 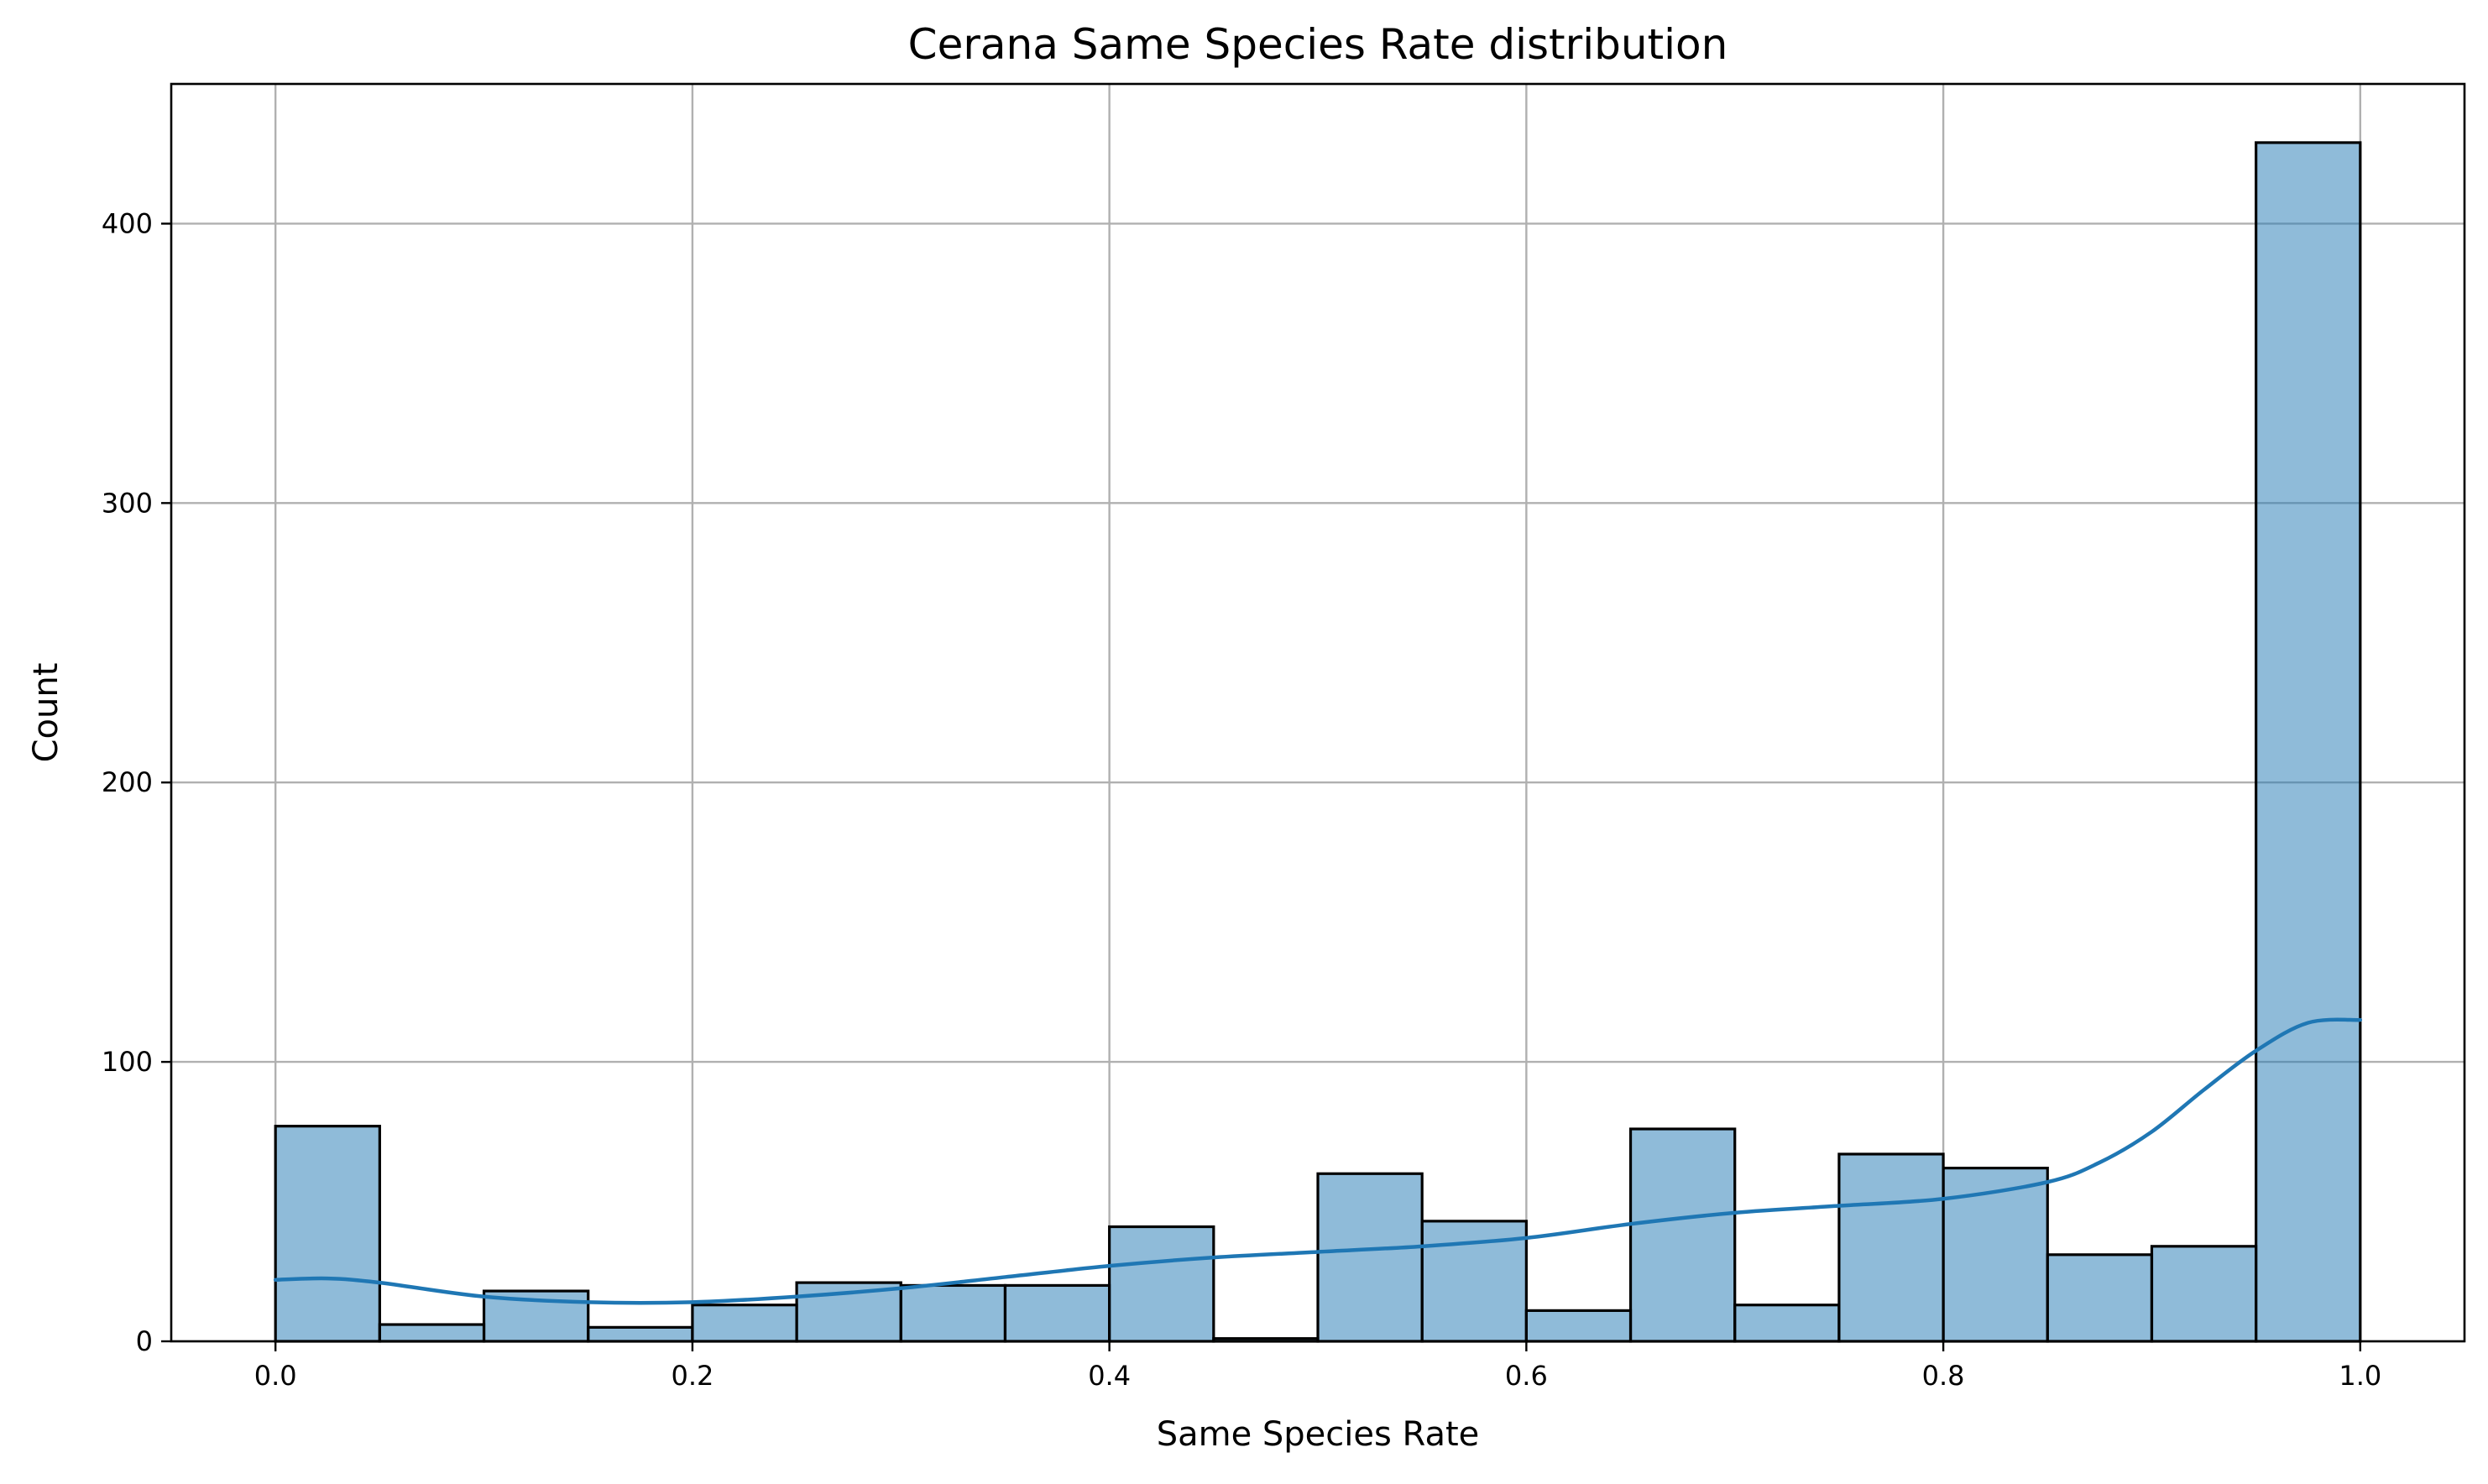 What do you see at coordinates (127, 1062) in the screenshot?
I see `y-tick-label-1: 100` at bounding box center [127, 1062].